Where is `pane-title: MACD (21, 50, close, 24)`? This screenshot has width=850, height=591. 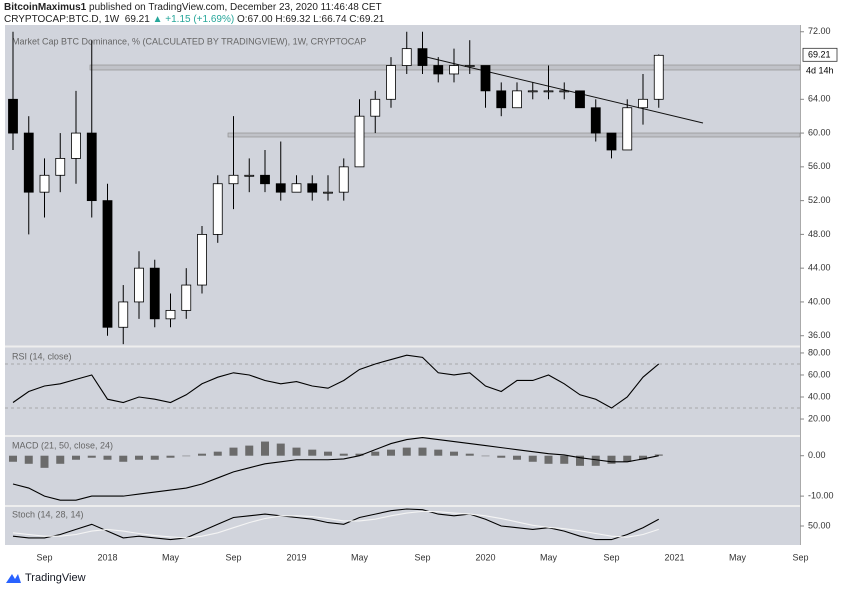
pane-title: MACD (21, 50, close, 24) is located at coordinates (62, 445).